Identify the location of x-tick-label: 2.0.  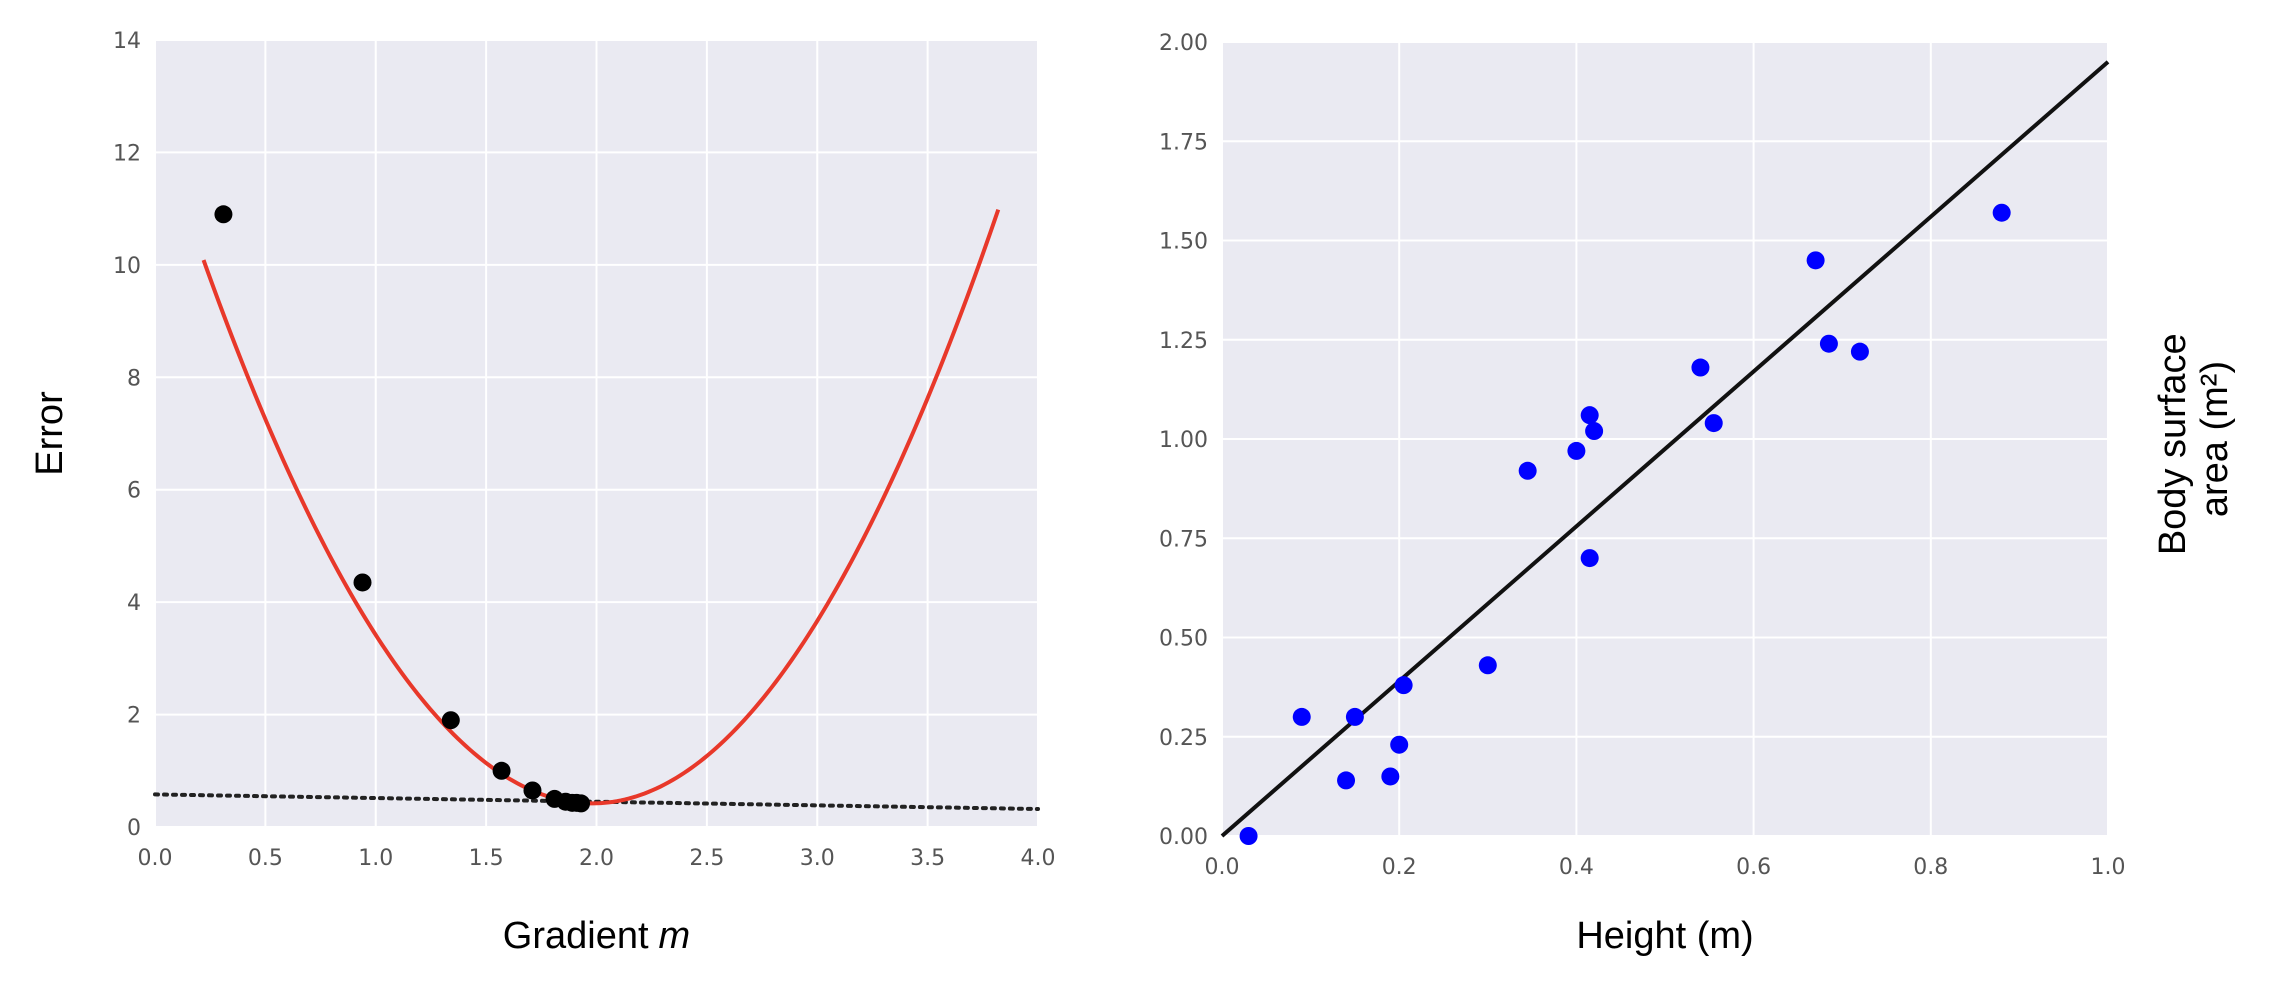
(596, 858).